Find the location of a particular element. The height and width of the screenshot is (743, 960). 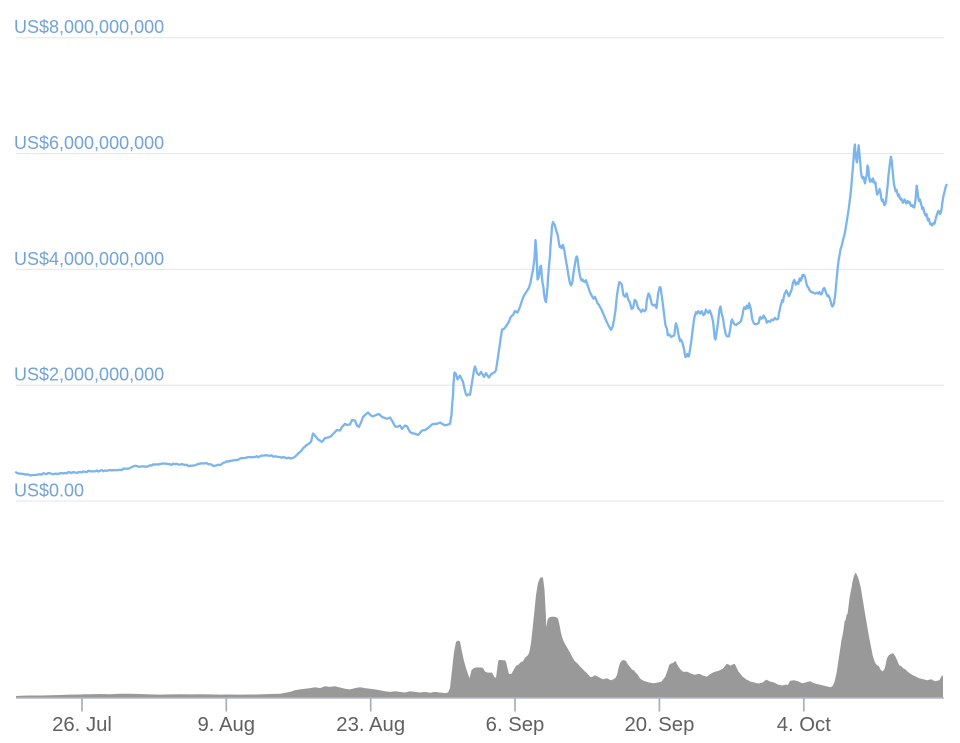

svg-text: US$8,000,000,000 is located at coordinates (89, 27).